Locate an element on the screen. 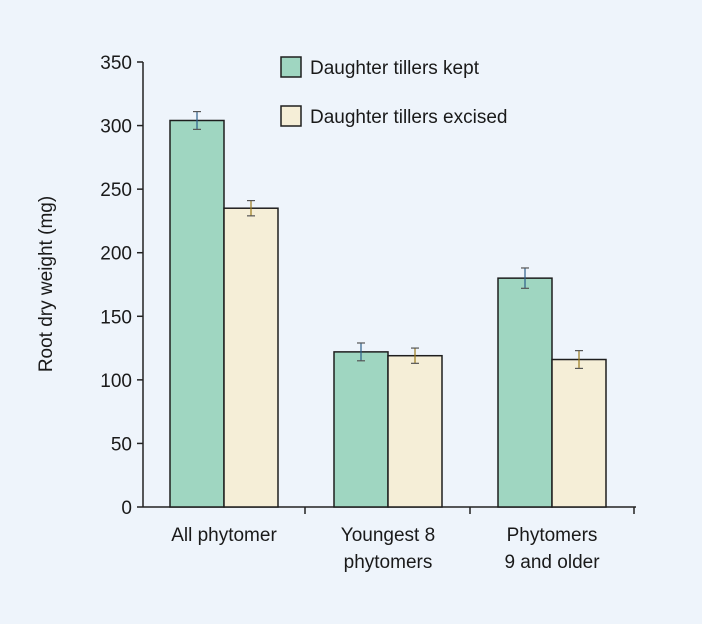  y-tick-label: 200 is located at coordinates (116, 254).